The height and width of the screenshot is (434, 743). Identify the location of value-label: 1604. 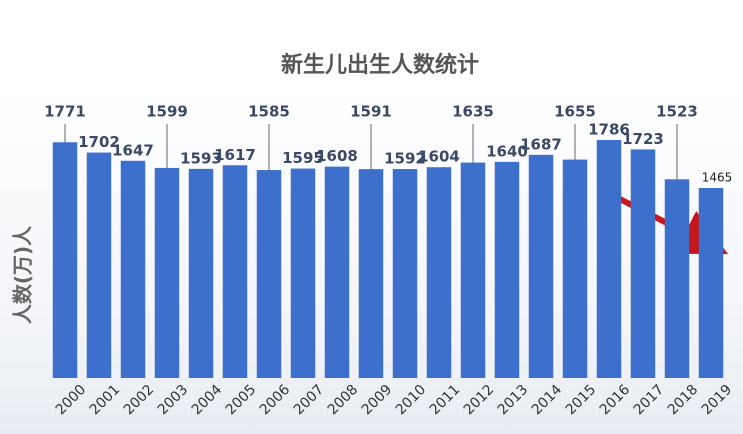
(439, 157).